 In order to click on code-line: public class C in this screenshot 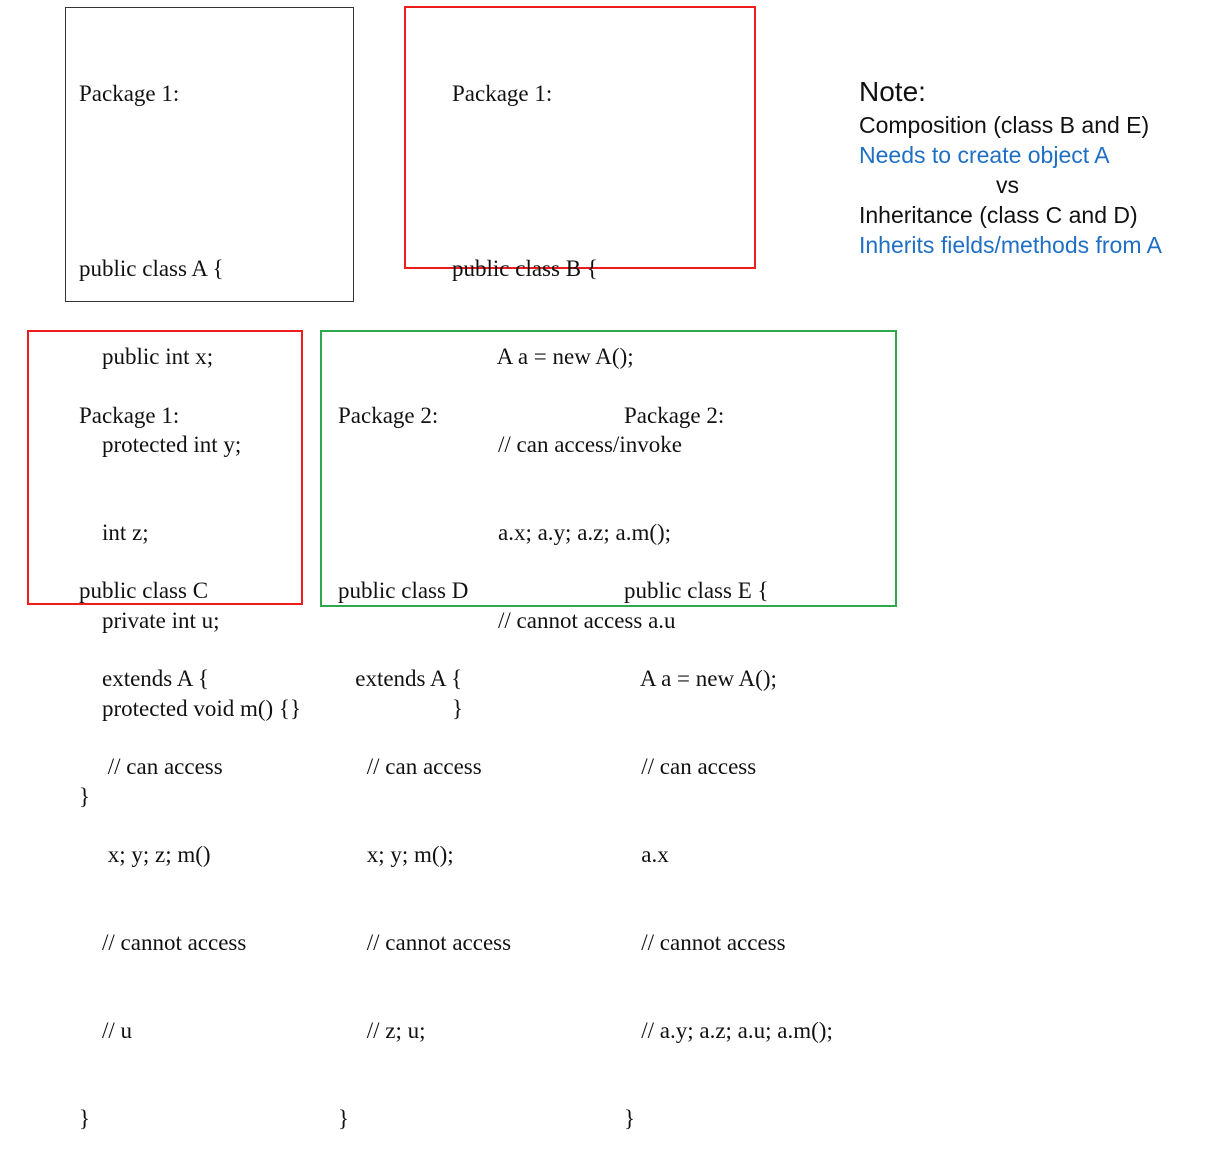, I will do `click(144, 591)`.